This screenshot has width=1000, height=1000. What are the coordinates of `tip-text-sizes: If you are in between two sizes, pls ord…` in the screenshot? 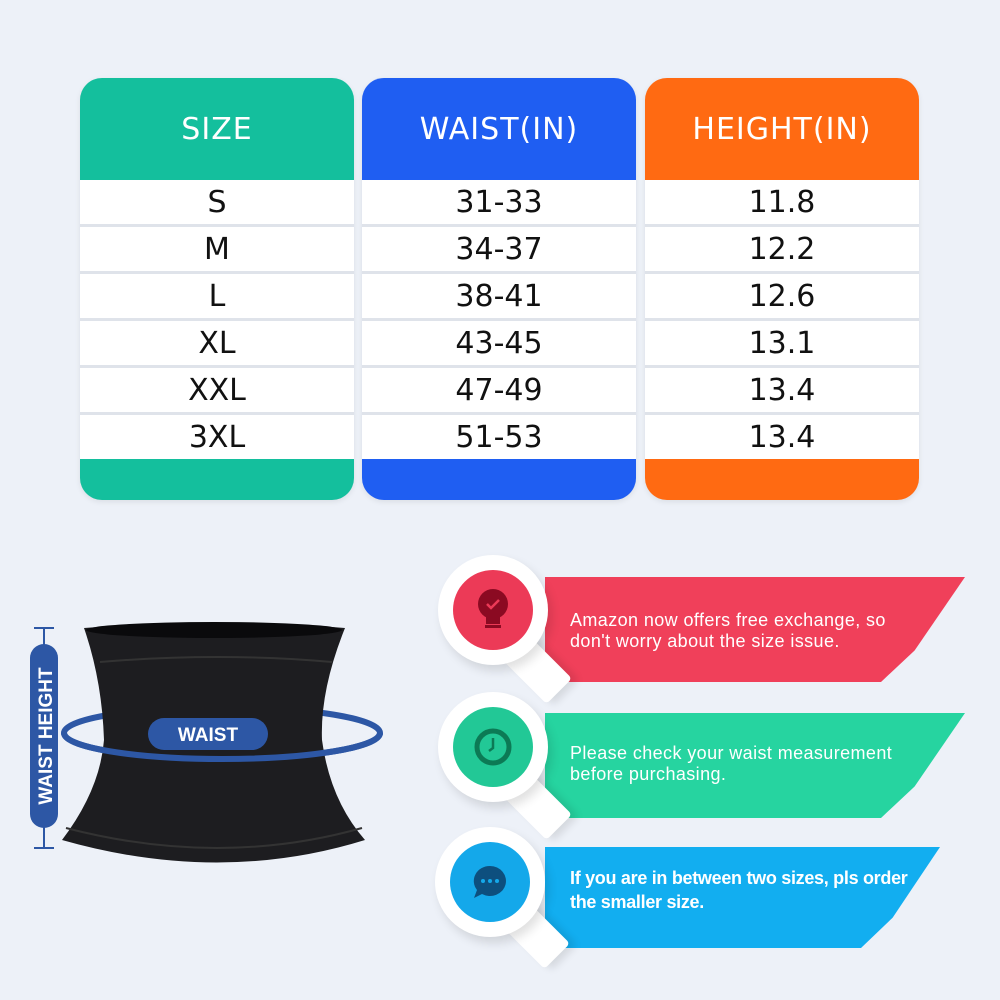 It's located at (739, 890).